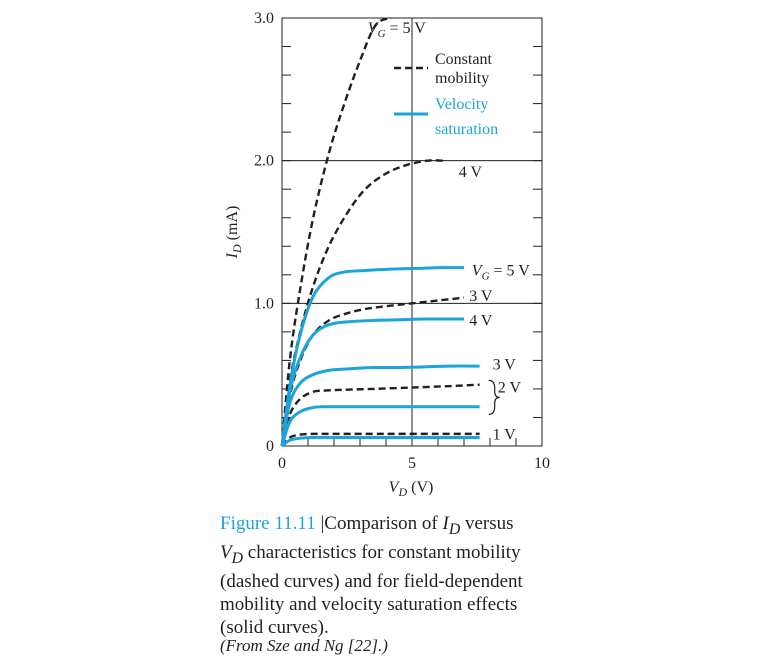 The height and width of the screenshot is (671, 770). What do you see at coordinates (494, 397) in the screenshot?
I see `brace-2v` at bounding box center [494, 397].